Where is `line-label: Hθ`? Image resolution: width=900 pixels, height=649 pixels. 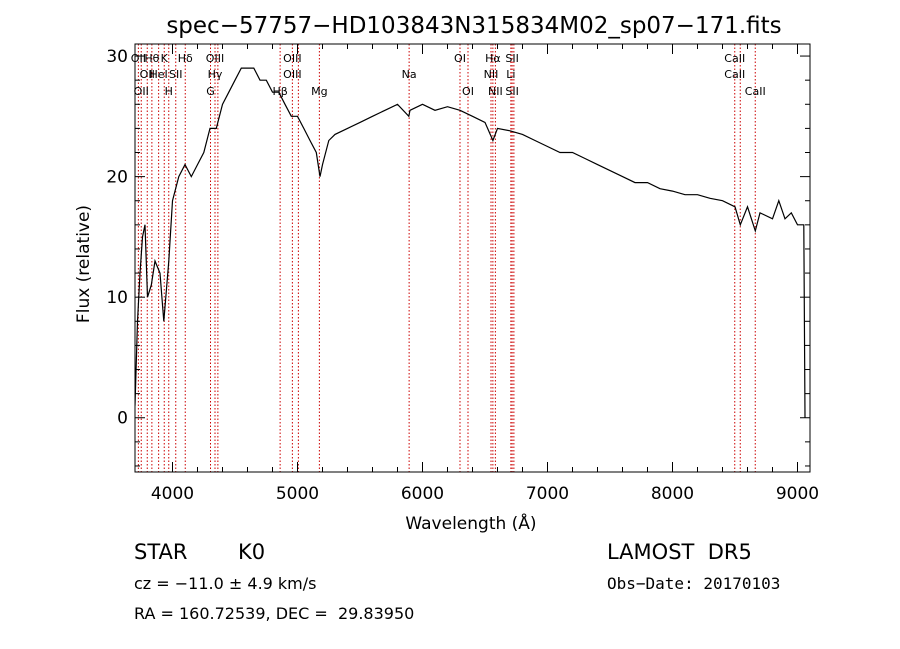
line-label: Hθ is located at coordinates (151, 58).